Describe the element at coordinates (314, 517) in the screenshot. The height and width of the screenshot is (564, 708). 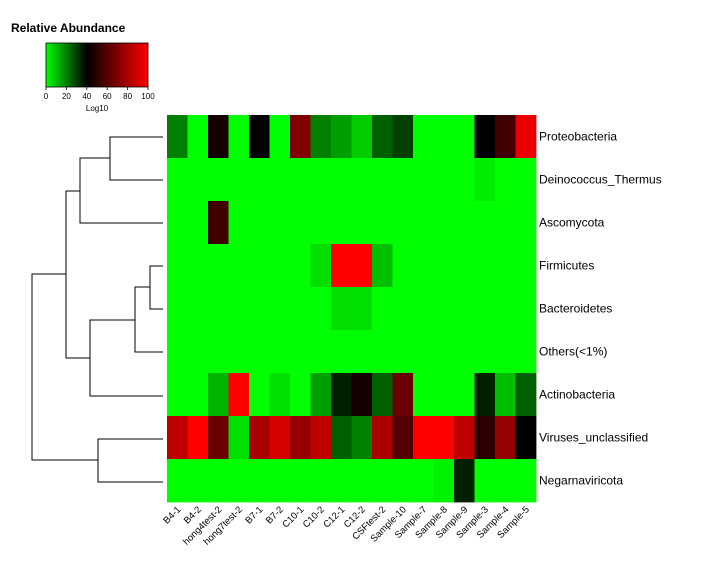
I see `column-label: C10-2` at that location.